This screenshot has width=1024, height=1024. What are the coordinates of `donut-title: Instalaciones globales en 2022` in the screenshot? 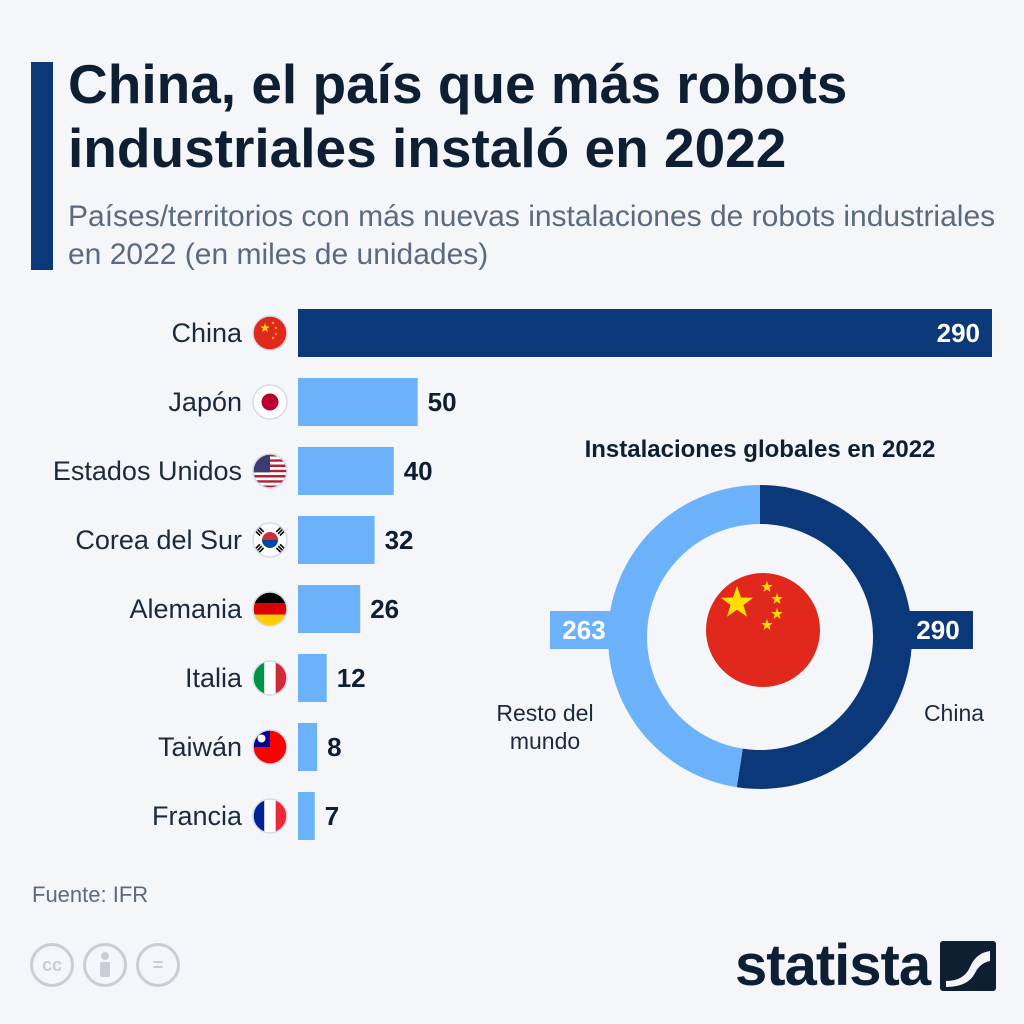 It's located at (760, 449).